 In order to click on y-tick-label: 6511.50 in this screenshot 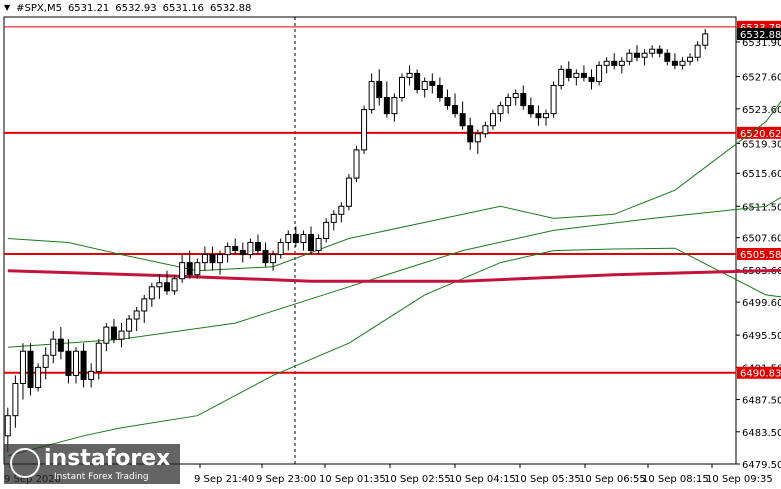, I will do `click(761, 207)`.